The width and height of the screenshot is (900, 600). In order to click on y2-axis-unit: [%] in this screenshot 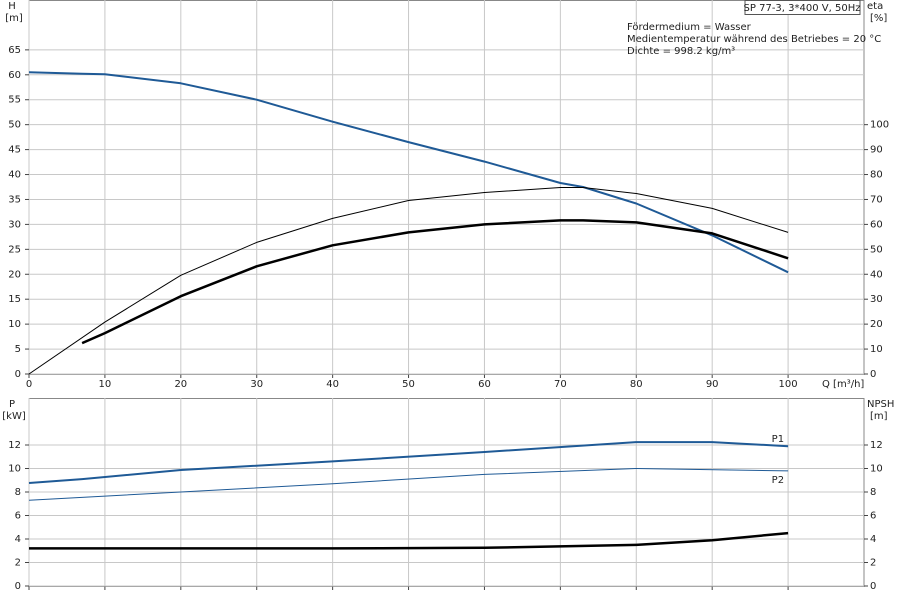, I will do `click(878, 18)`.